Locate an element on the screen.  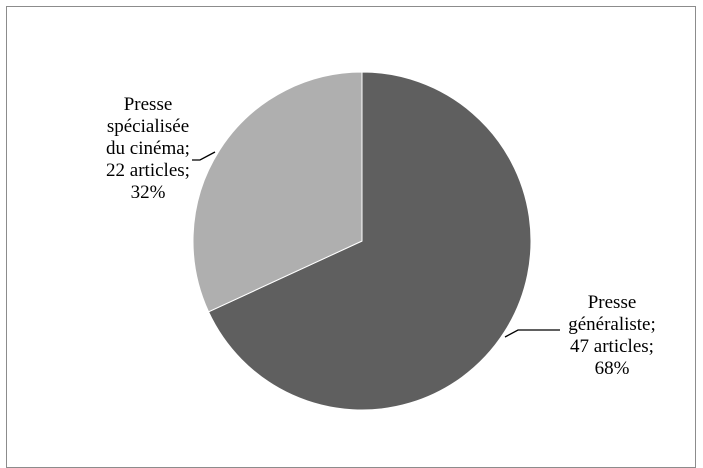
data-label-line: 22 articles; is located at coordinates (148, 170).